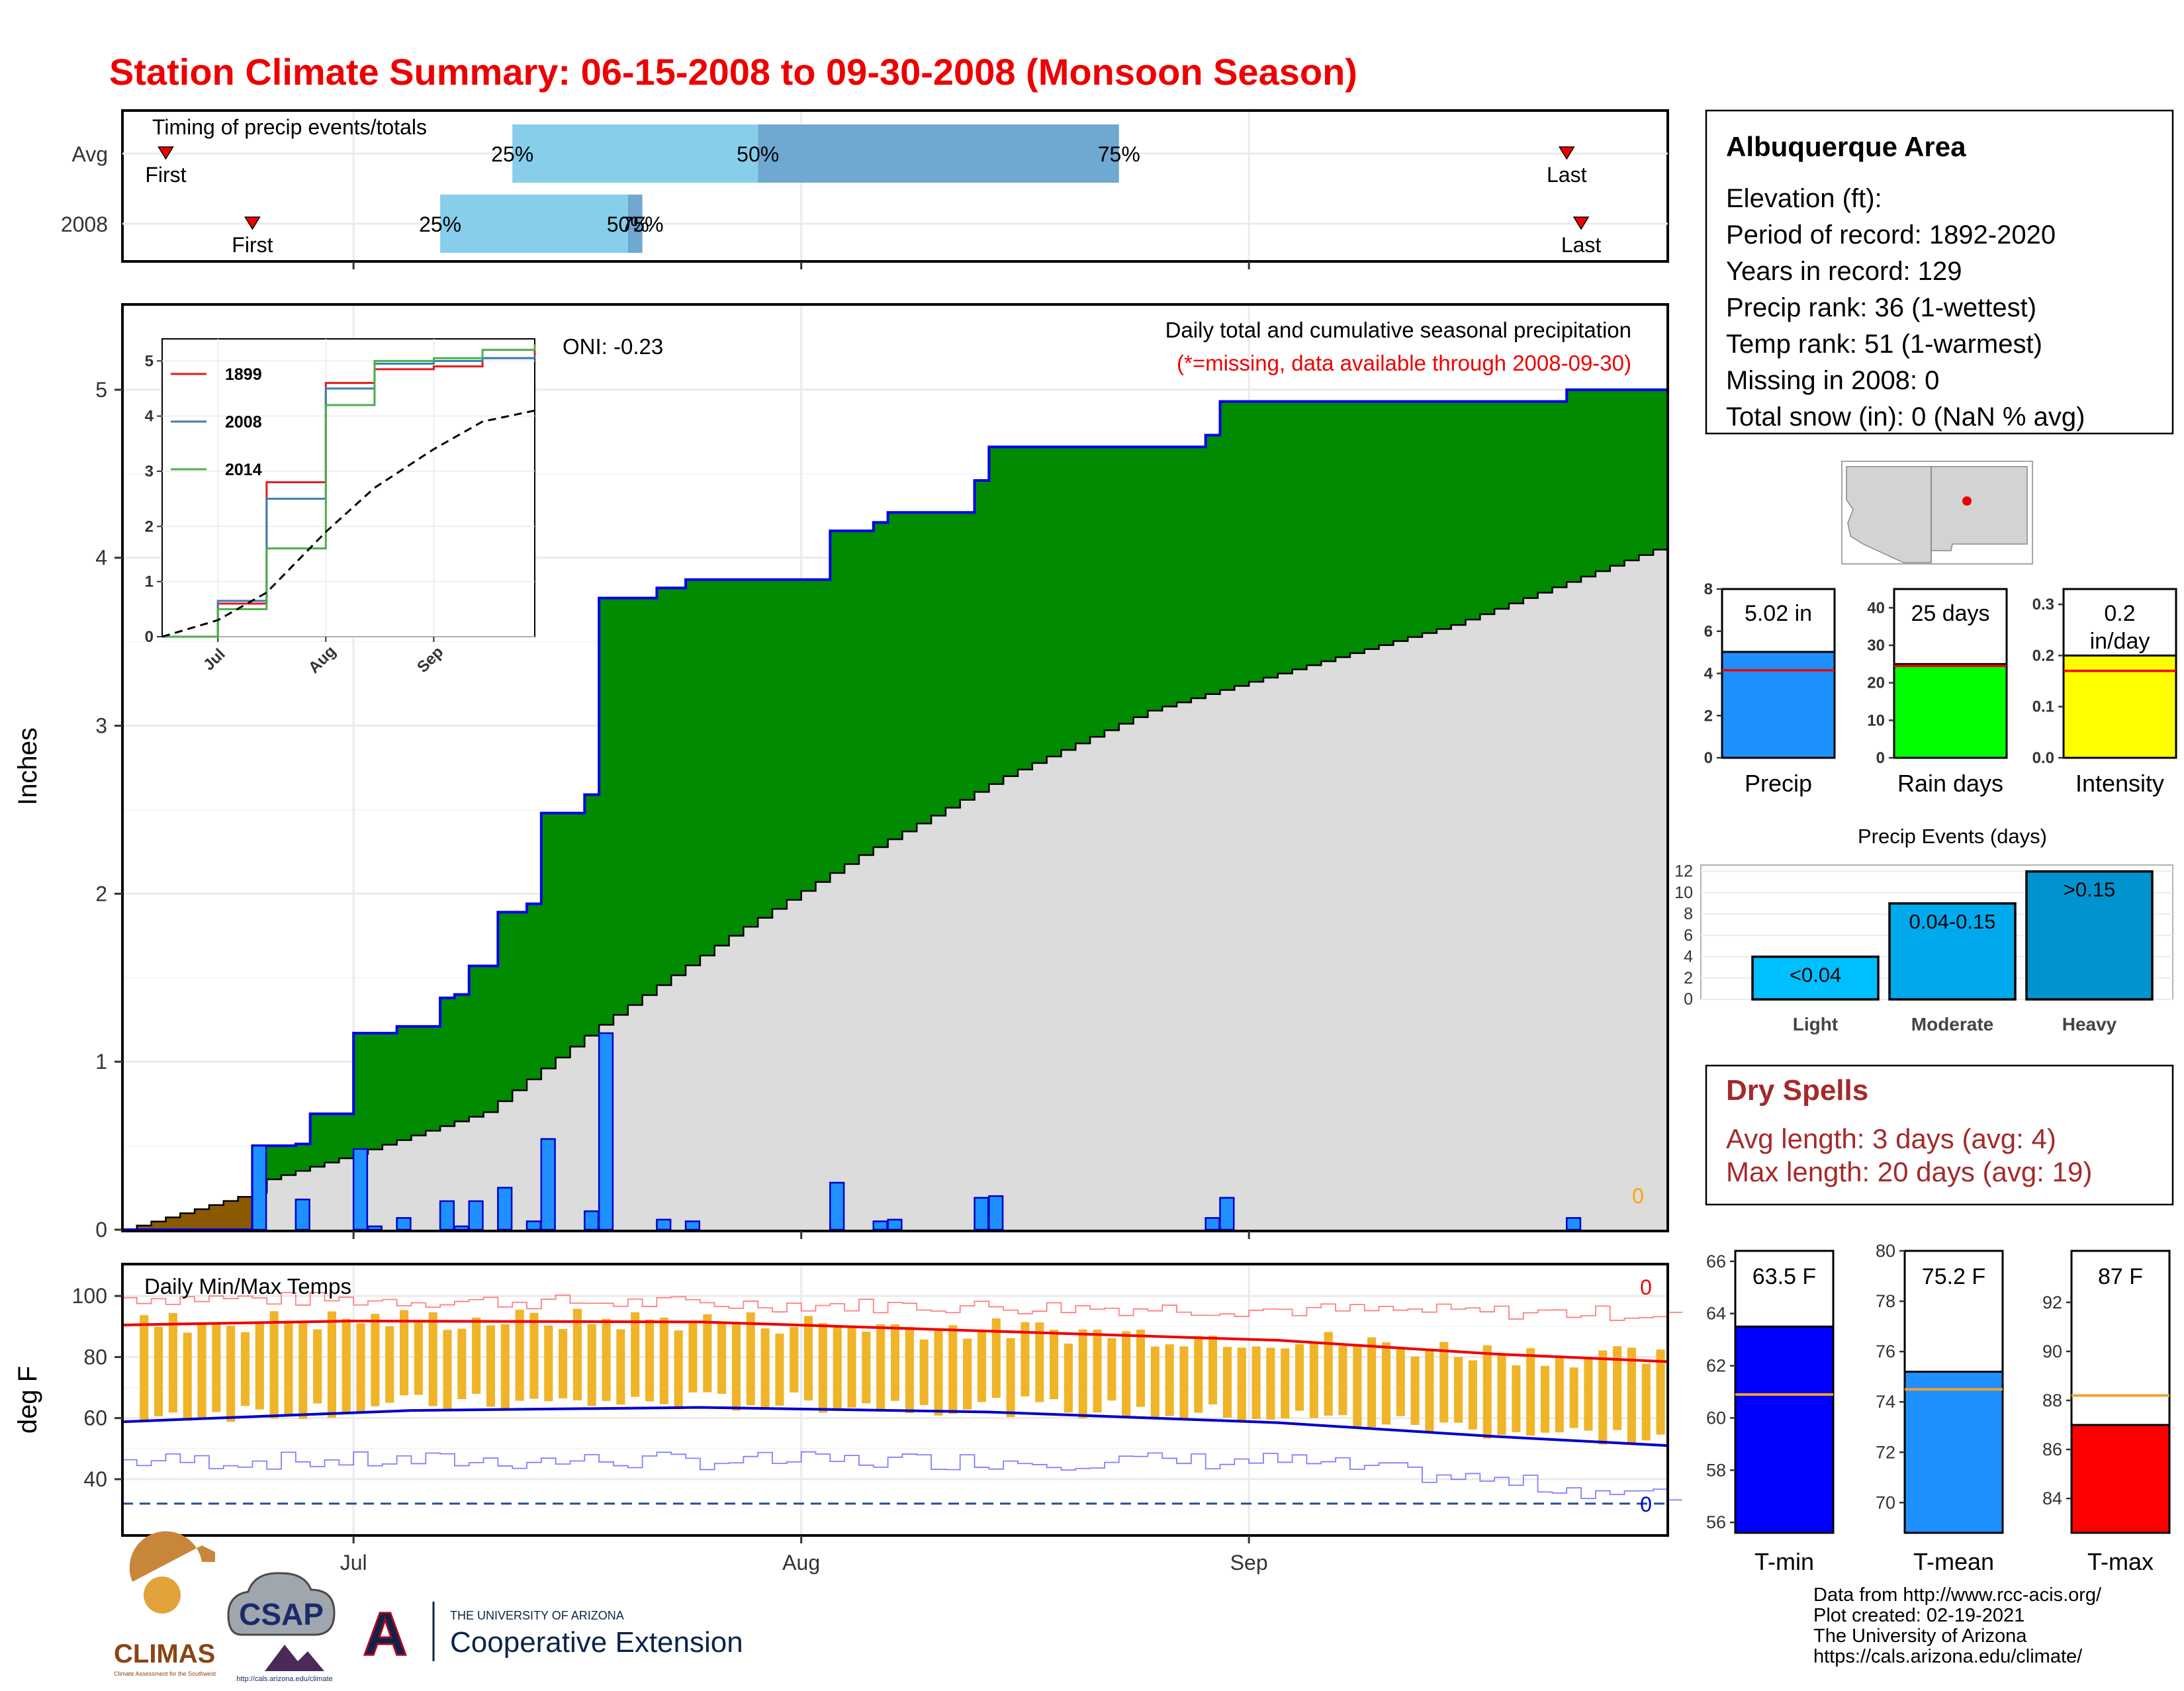 This screenshot has width=2184, height=1691. I want to click on credit-line: Data from http://www.rcc-acis.org/, so click(1957, 1595).